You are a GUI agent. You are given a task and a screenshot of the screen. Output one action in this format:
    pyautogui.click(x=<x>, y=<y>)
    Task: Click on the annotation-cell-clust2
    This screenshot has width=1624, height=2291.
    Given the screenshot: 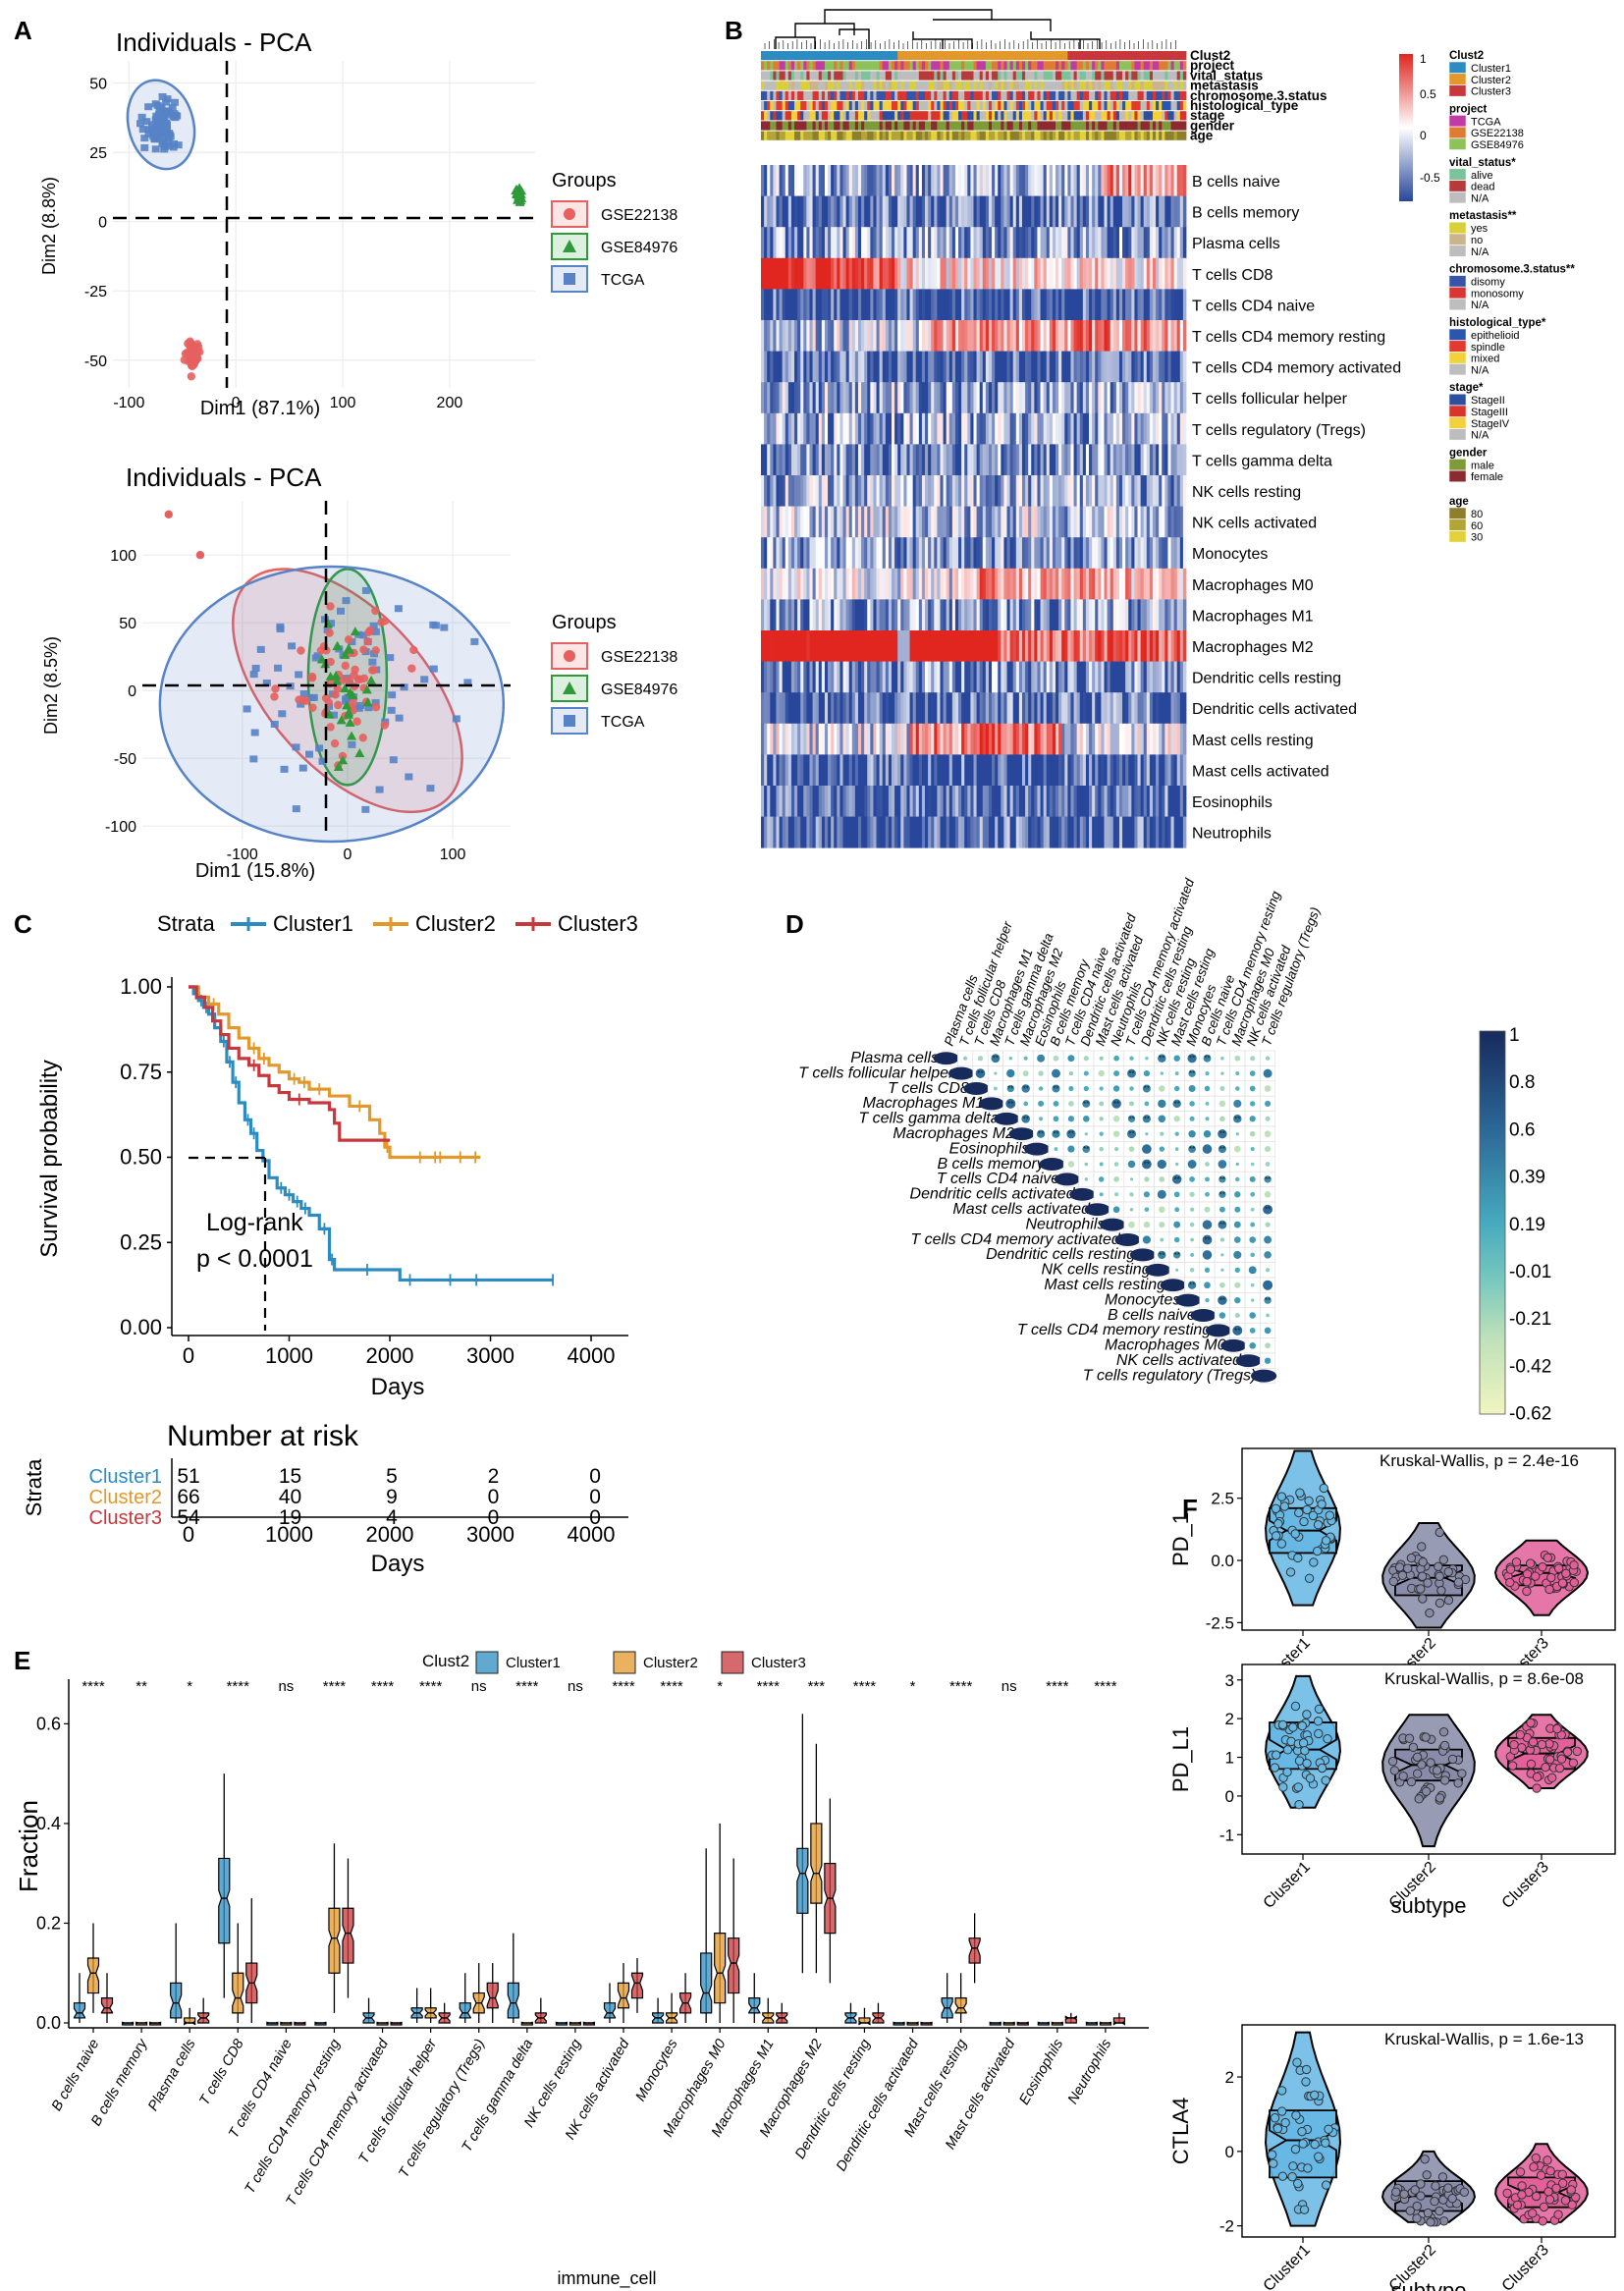 What is the action you would take?
    pyautogui.click(x=808, y=56)
    